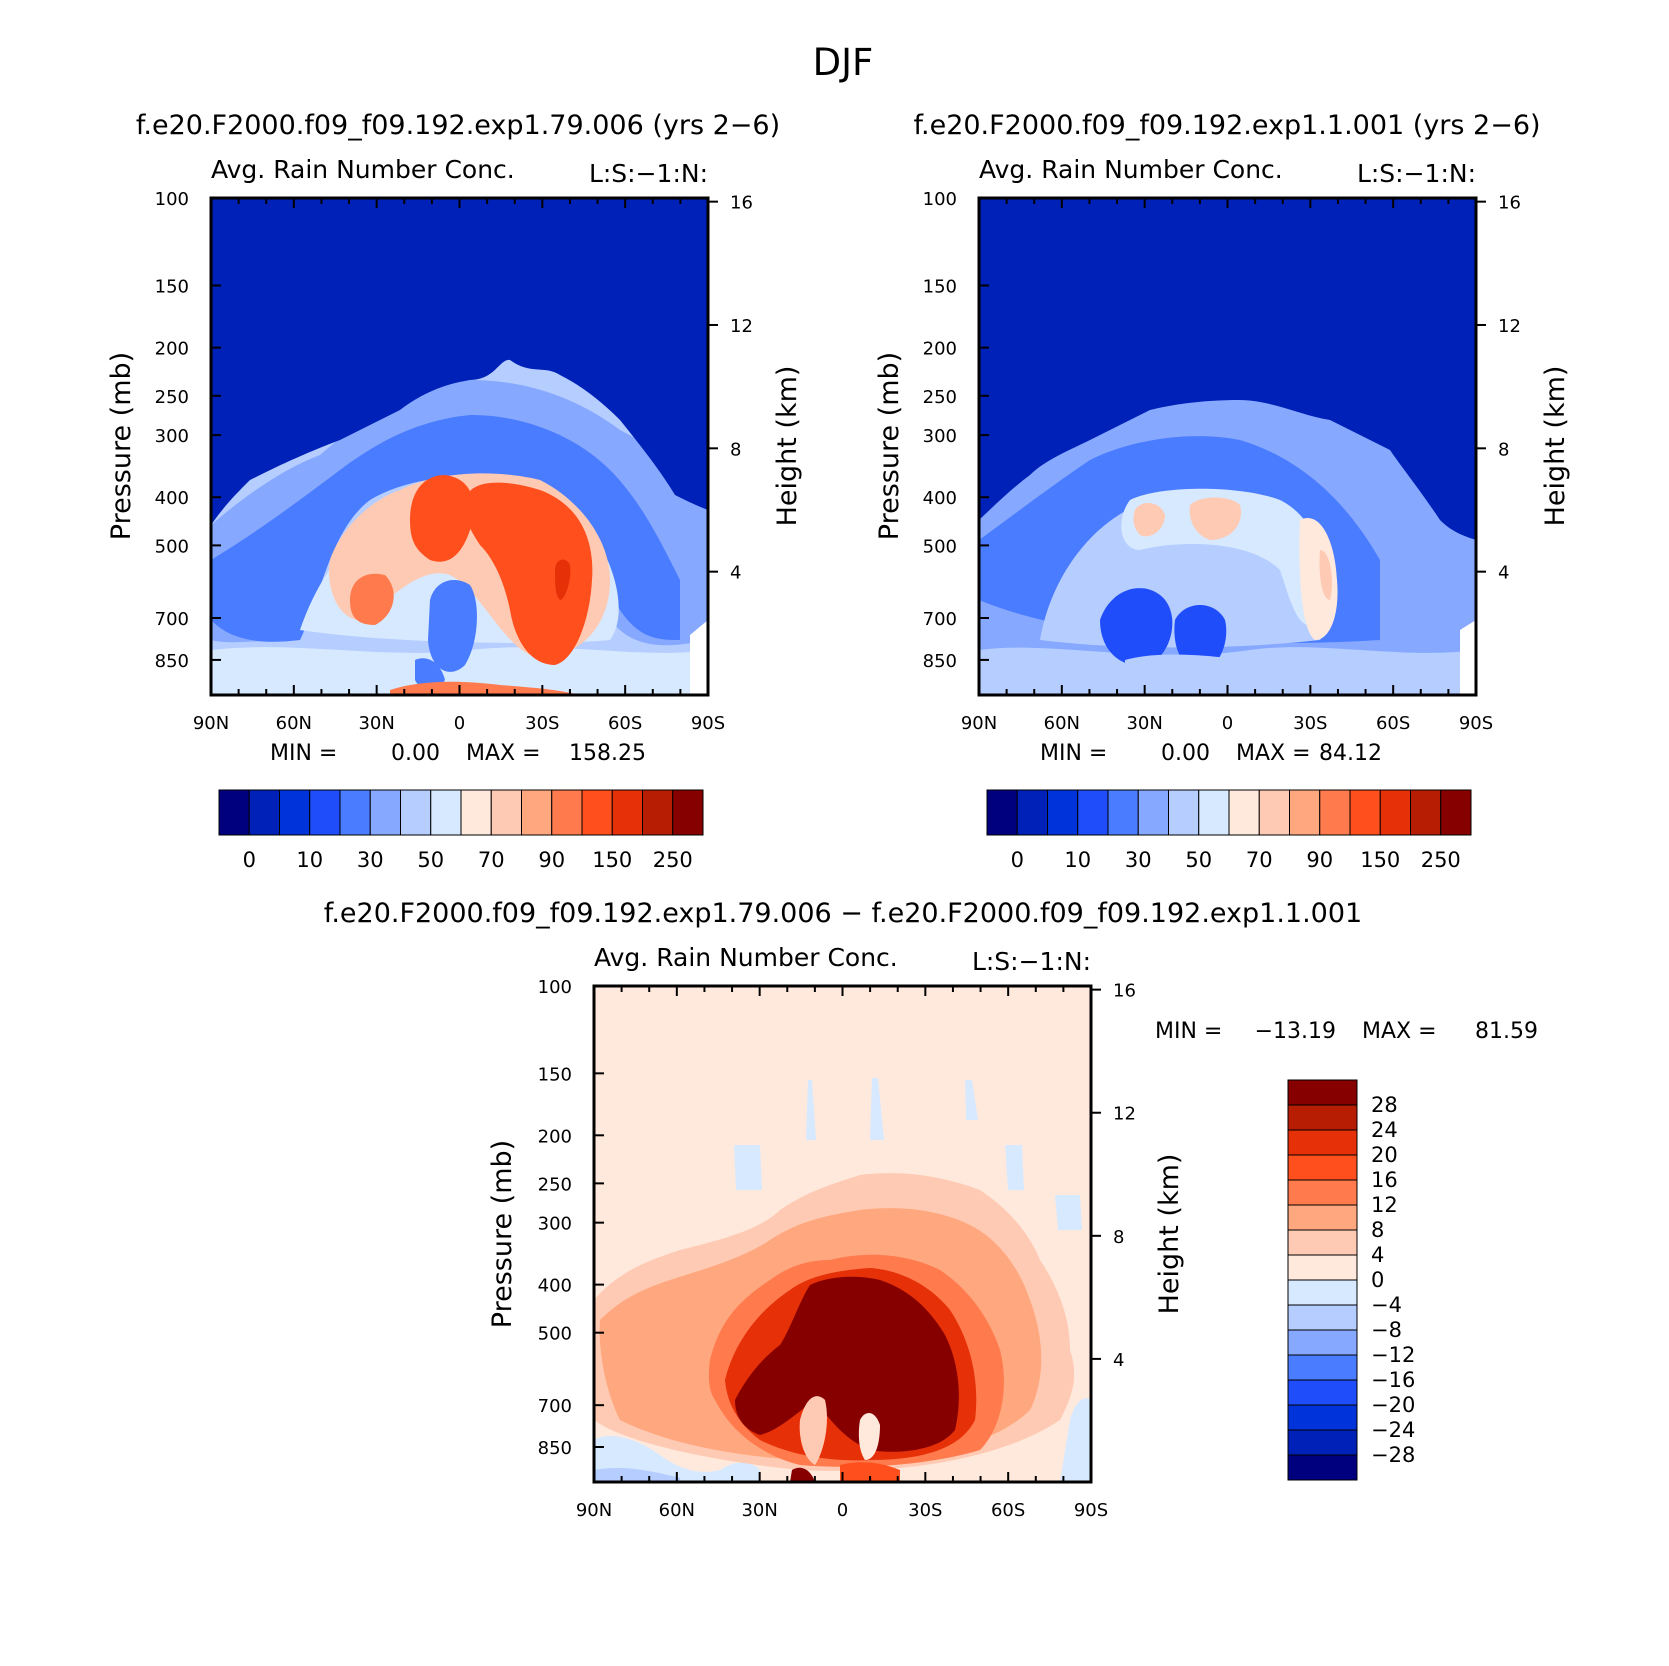 The height and width of the screenshot is (1666, 1669). What do you see at coordinates (741, 203) in the screenshot?
I see `y2-tick-label: 16` at bounding box center [741, 203].